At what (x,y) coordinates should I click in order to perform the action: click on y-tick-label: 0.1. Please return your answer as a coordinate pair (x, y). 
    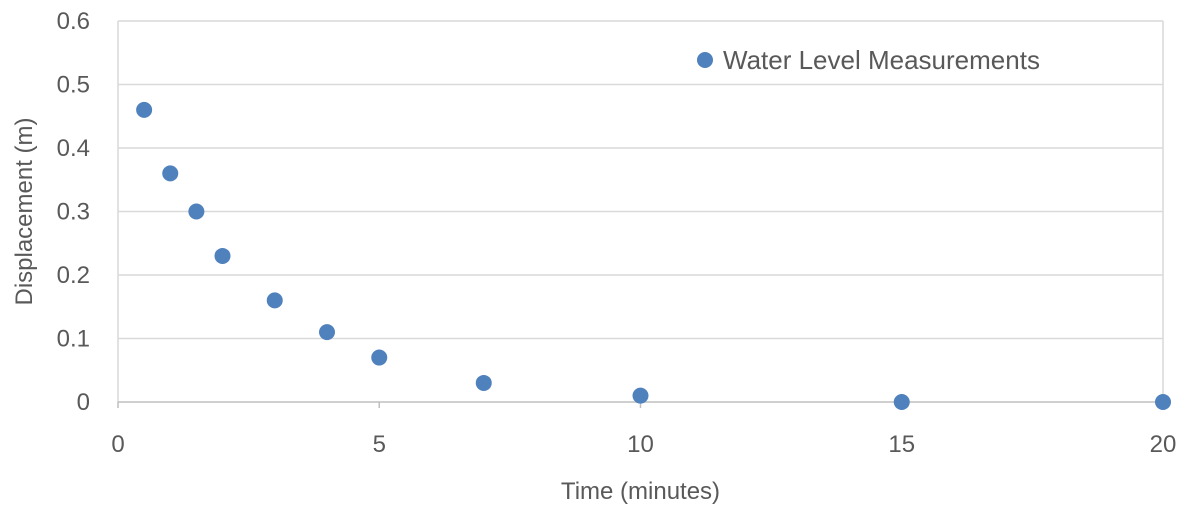
    Looking at the image, I should click on (73, 339).